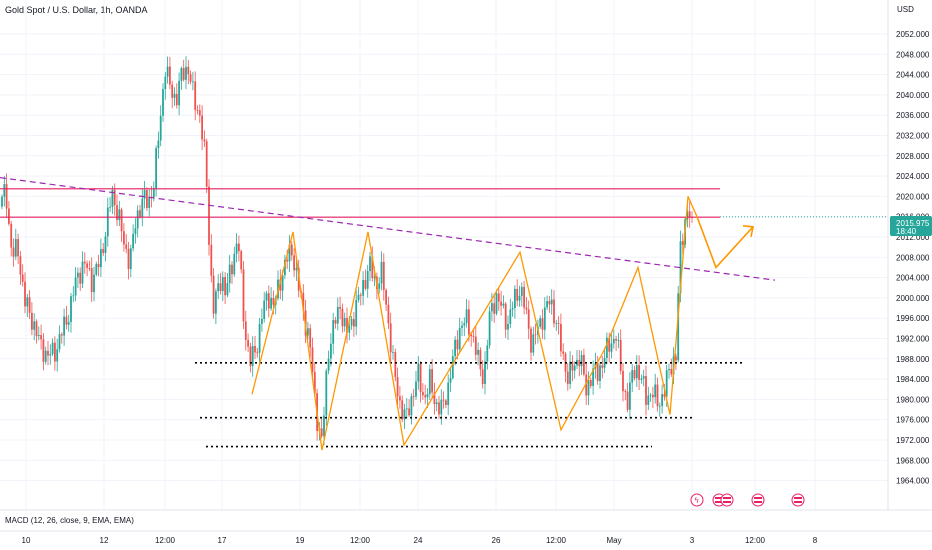  I want to click on x-tick-label: May, so click(613, 540).